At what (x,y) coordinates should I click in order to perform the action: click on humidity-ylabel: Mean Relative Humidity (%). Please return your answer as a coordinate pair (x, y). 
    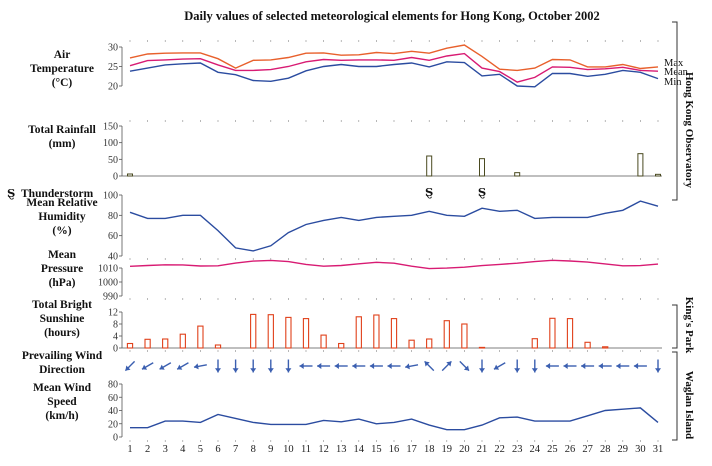
    Looking at the image, I should click on (61, 217).